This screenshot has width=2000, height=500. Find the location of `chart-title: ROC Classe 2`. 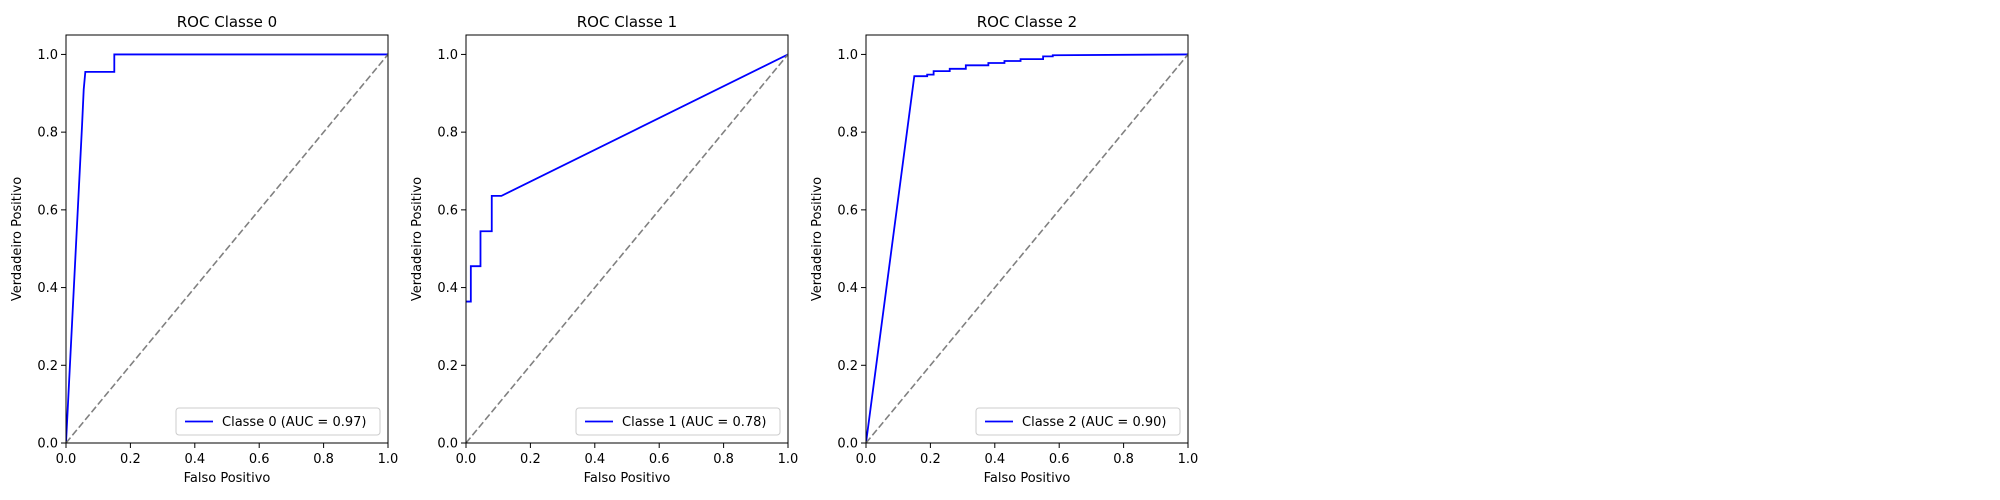

chart-title: ROC Classe 2 is located at coordinates (1027, 22).